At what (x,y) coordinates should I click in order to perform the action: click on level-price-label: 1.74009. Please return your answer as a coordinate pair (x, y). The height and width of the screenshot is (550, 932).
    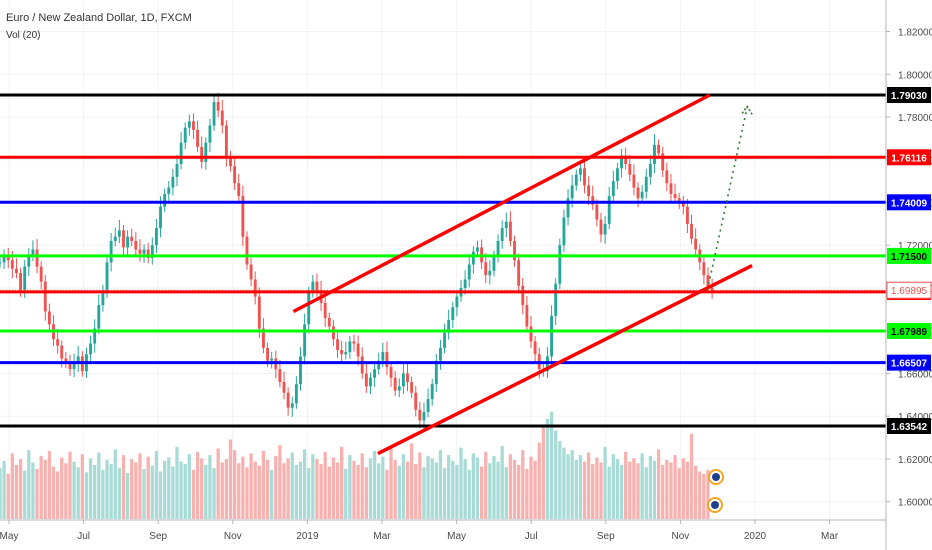
    Looking at the image, I should click on (909, 203).